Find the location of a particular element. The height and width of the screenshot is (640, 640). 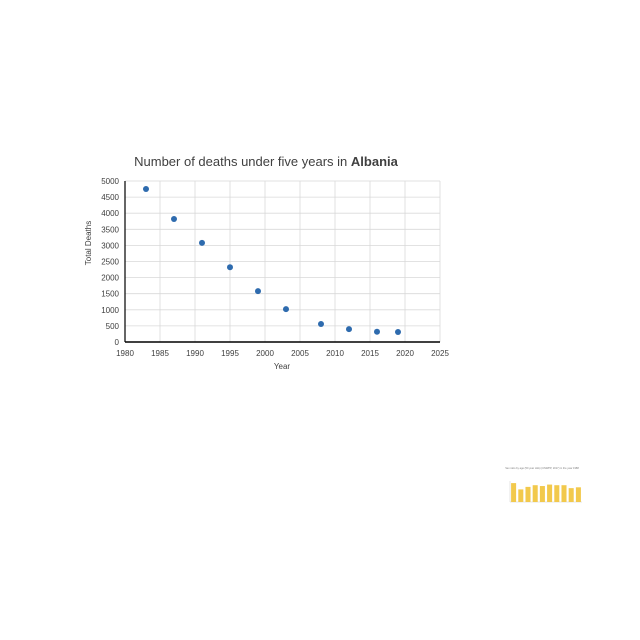

x-tick-label: 2010 is located at coordinates (335, 353).